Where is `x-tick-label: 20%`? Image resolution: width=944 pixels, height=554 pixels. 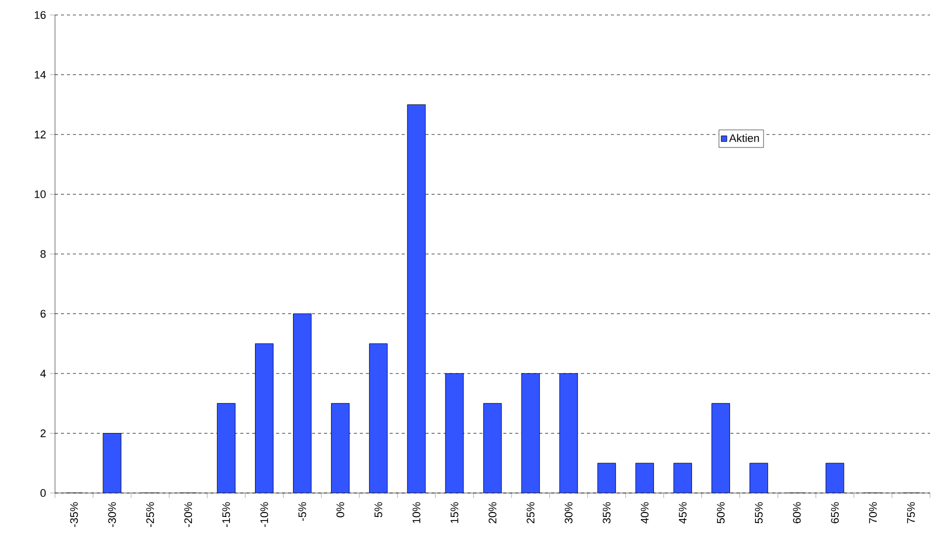 x-tick-label: 20% is located at coordinates (492, 513).